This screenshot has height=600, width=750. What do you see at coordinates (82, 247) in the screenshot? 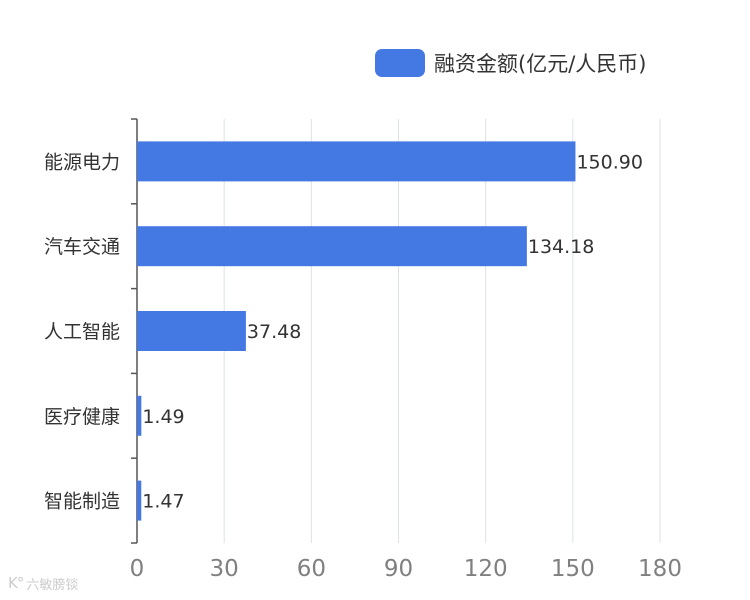
I see `y-category-label: 汽车交通` at bounding box center [82, 247].